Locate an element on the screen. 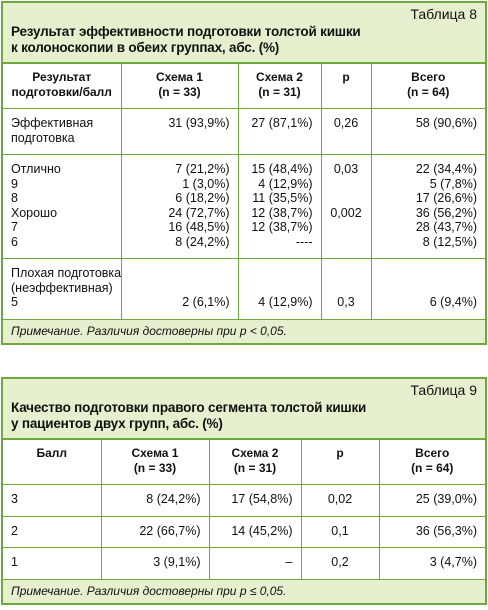  table-cell: 2 is located at coordinates (52, 531).